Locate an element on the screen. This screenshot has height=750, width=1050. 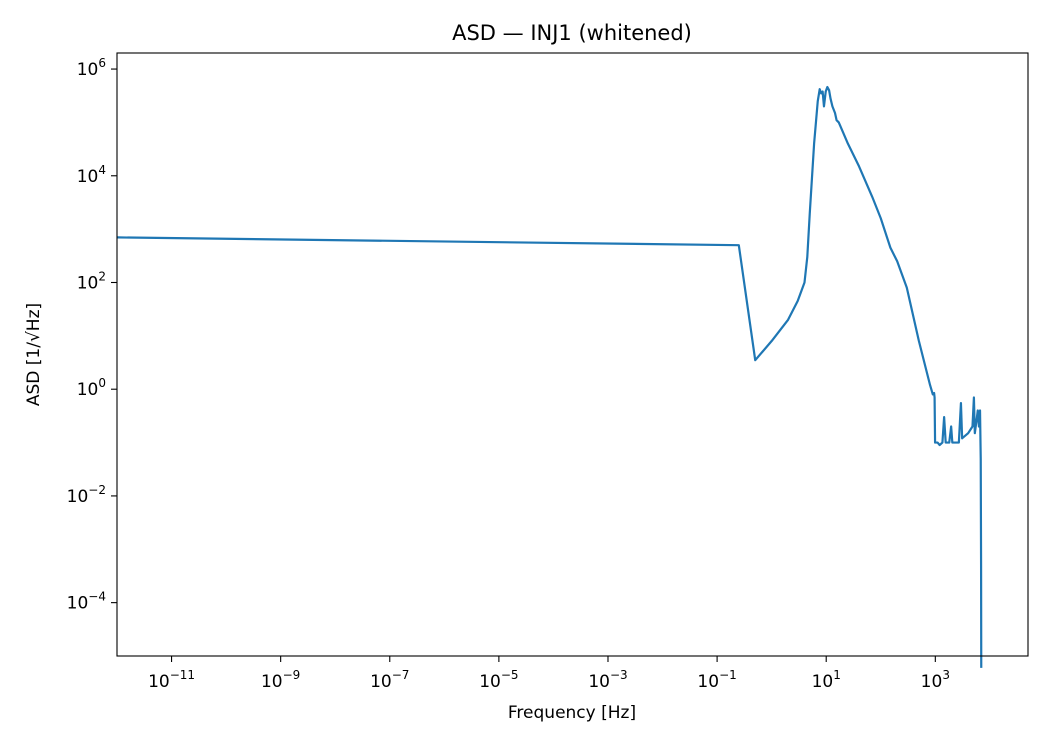
y-tick-label: 10⁻⁴ is located at coordinates (86, 602).